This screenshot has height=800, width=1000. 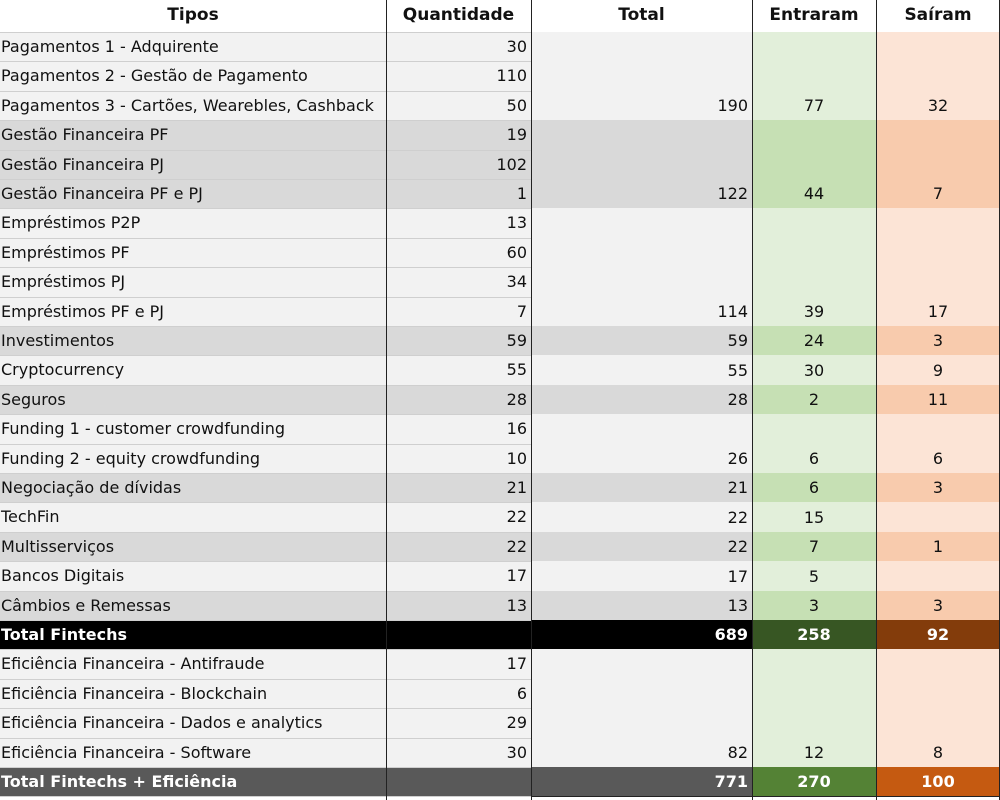 I want to click on total-cell: 771, so click(x=641, y=781).